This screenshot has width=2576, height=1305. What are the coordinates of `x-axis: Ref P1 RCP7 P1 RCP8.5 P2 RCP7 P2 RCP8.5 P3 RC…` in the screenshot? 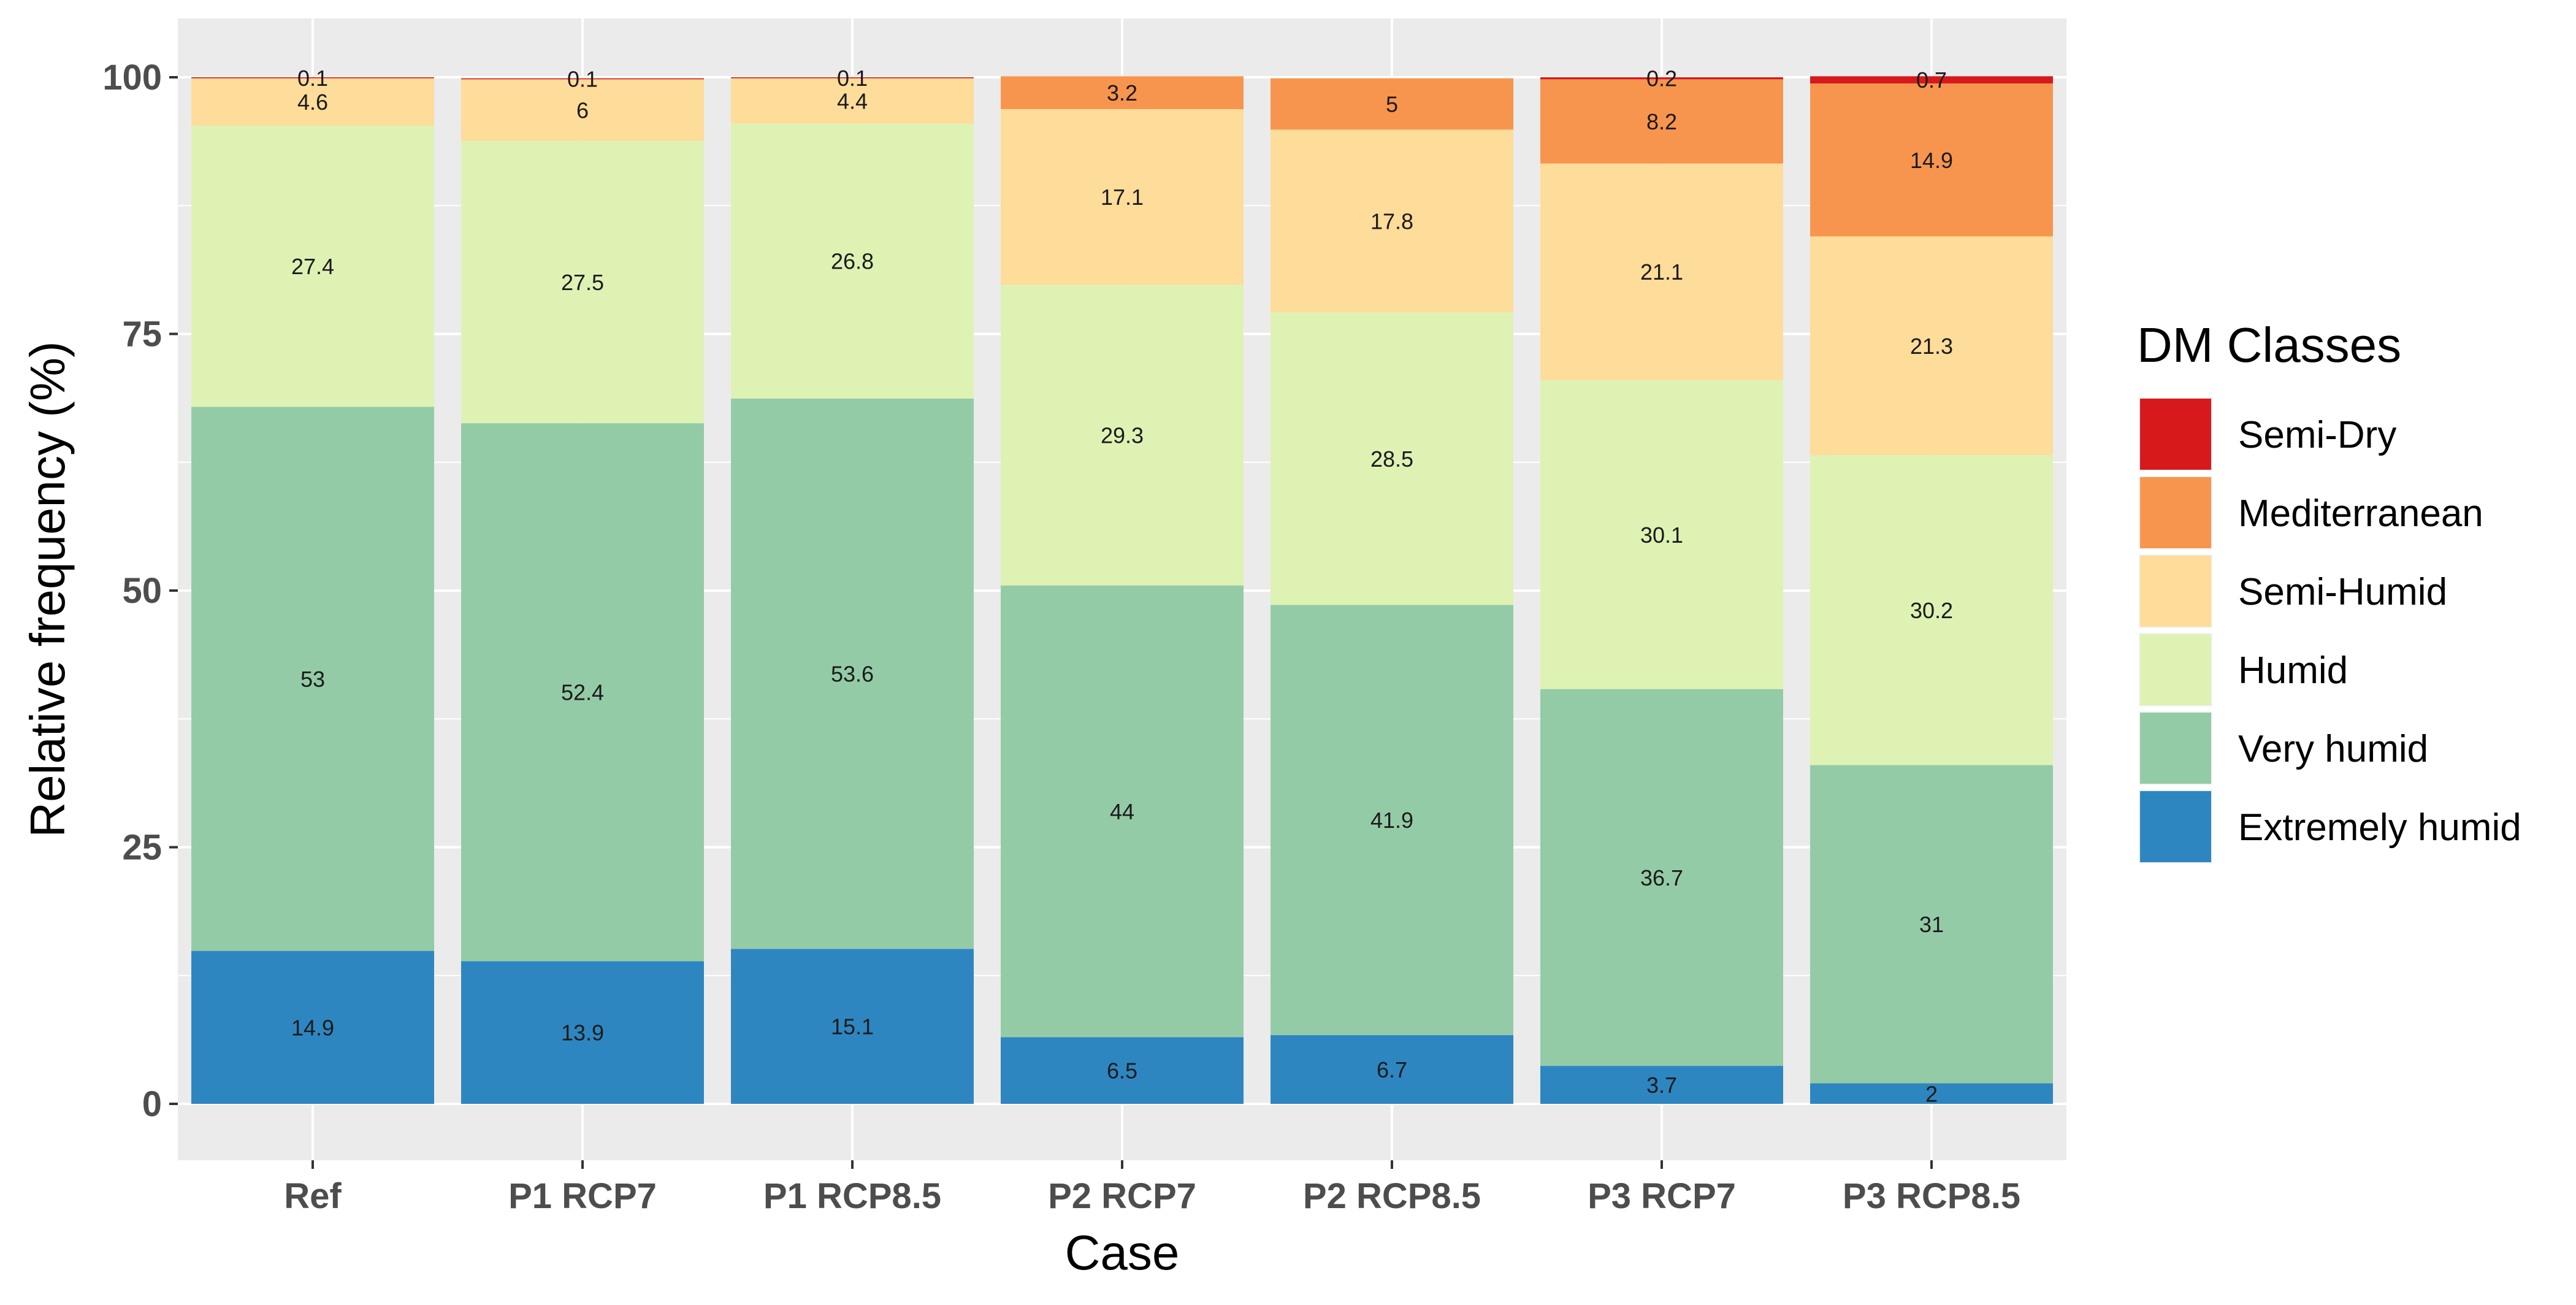 It's located at (1152, 1188).